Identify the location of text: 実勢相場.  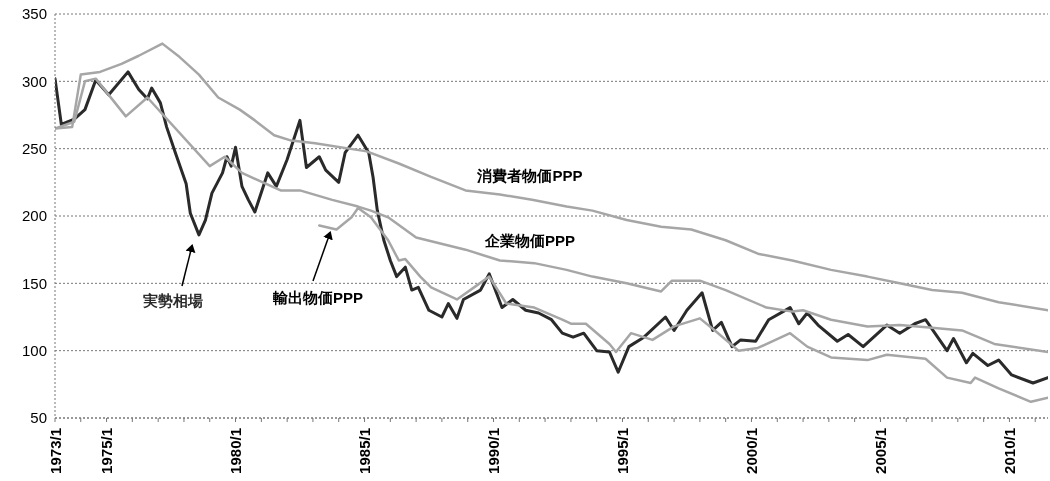
(172, 300).